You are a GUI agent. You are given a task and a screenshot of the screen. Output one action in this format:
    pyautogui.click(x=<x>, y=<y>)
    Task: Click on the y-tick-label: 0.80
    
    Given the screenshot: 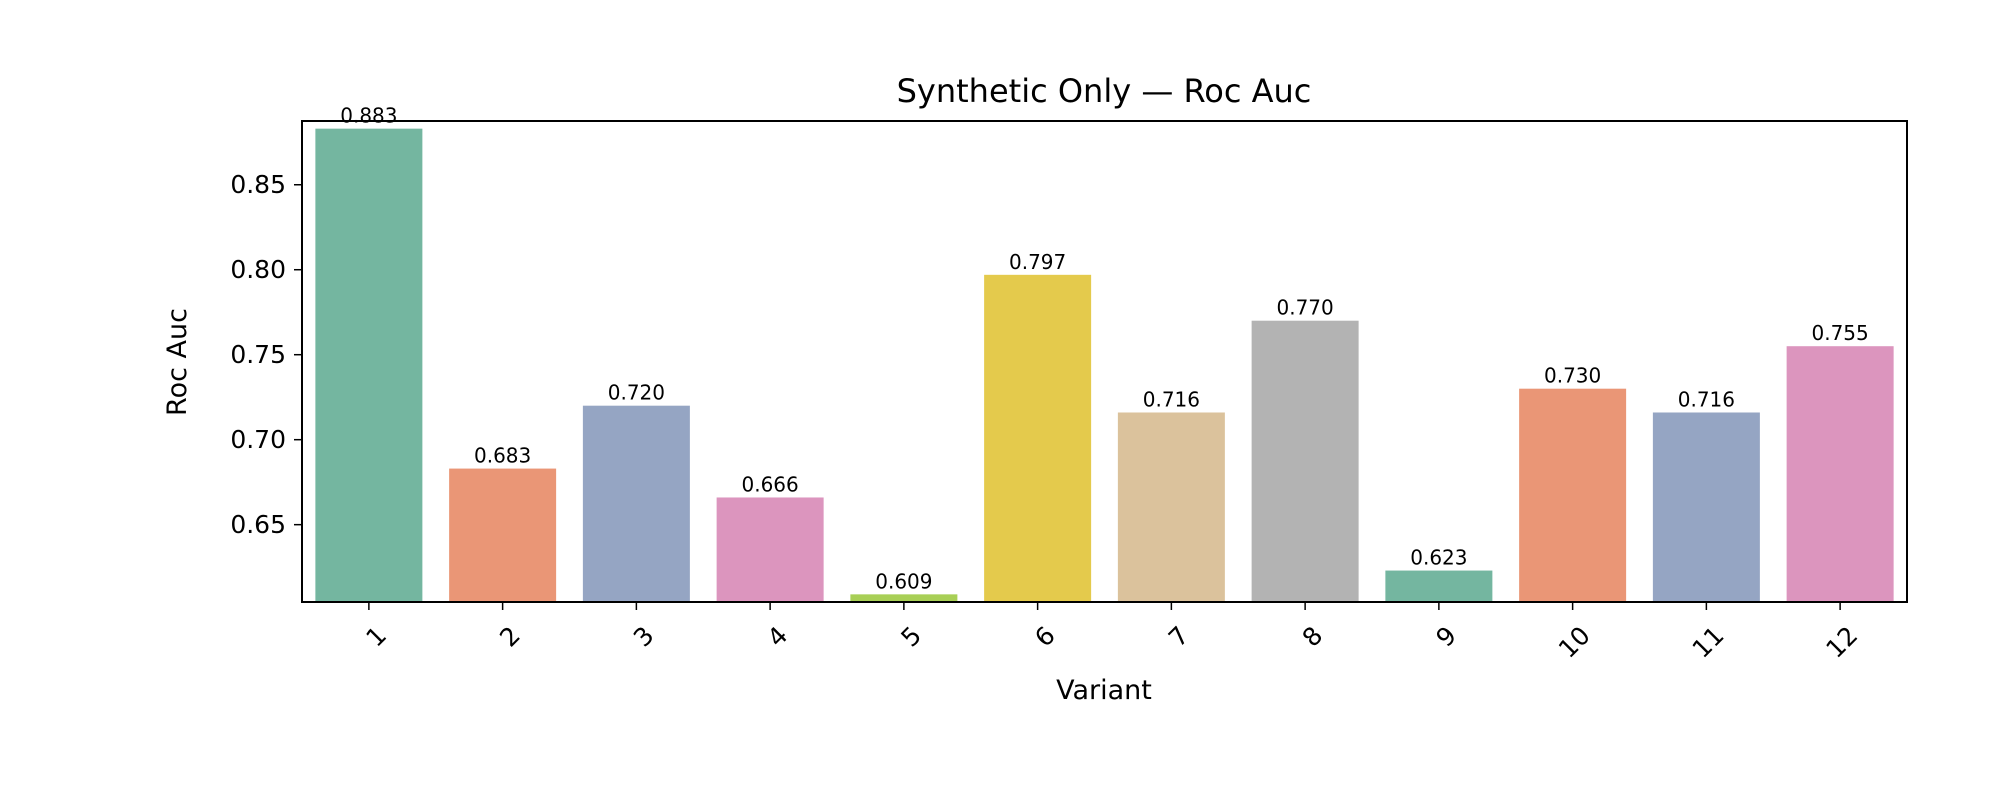 What is the action you would take?
    pyautogui.click(x=258, y=269)
    